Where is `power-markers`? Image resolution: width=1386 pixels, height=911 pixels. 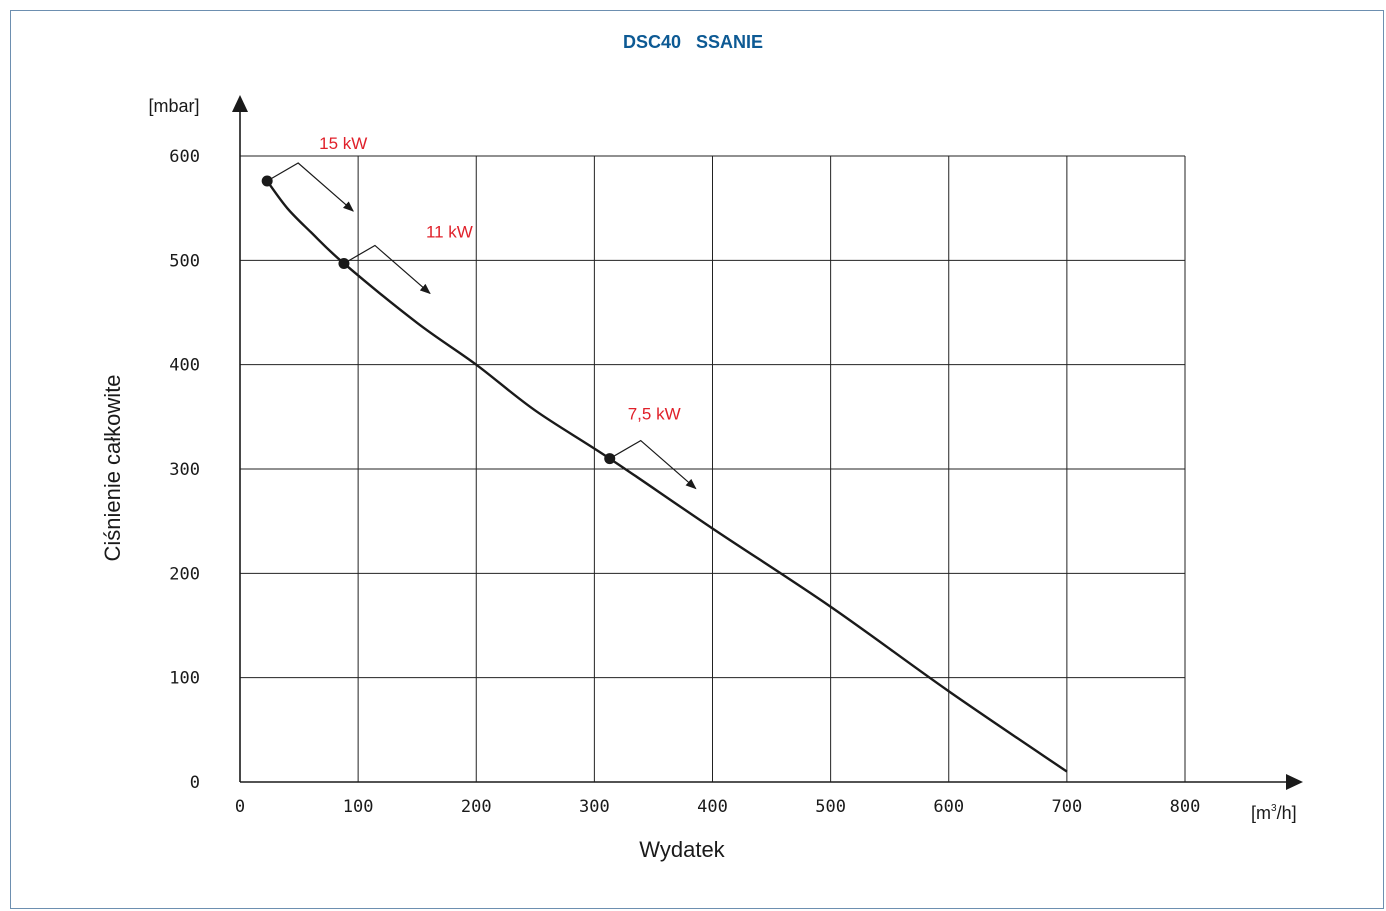
power-markers is located at coordinates (438, 320).